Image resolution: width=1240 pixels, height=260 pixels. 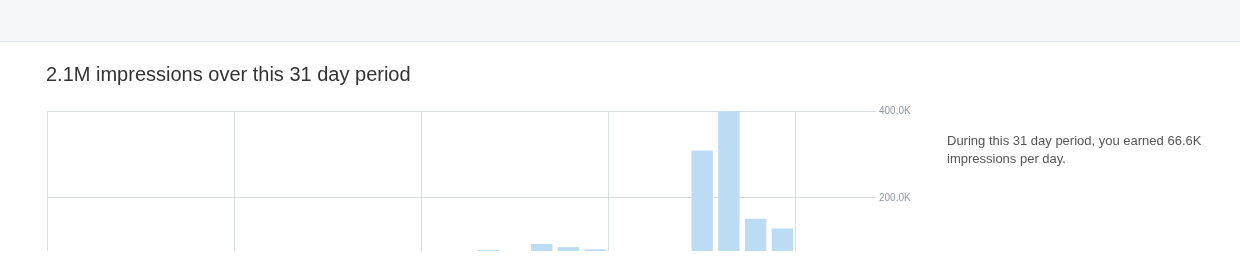 What do you see at coordinates (1075, 150) in the screenshot?
I see `text: During this 31 day period, you earned 66.6K impressions per day.` at bounding box center [1075, 150].